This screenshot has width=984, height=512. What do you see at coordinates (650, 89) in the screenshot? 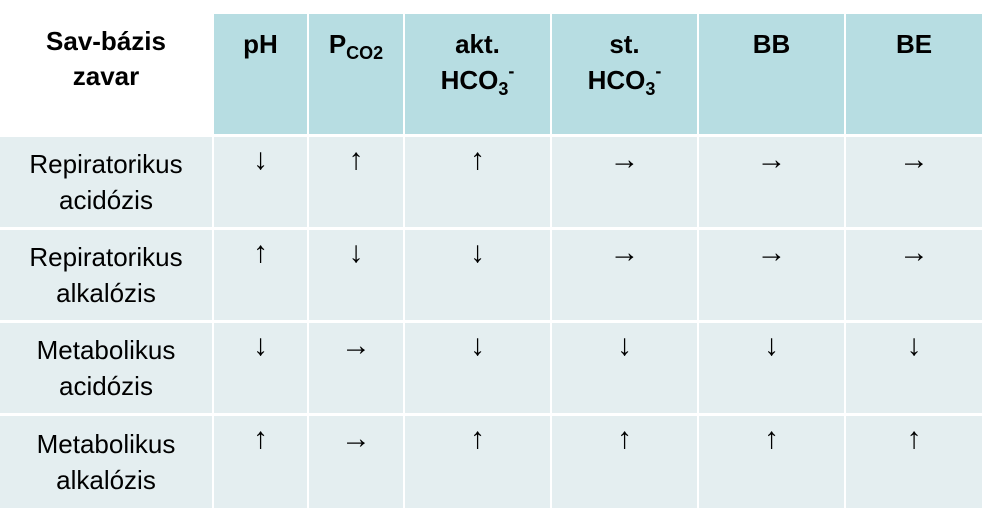
I see `header-st-subscript: 3` at bounding box center [650, 89].